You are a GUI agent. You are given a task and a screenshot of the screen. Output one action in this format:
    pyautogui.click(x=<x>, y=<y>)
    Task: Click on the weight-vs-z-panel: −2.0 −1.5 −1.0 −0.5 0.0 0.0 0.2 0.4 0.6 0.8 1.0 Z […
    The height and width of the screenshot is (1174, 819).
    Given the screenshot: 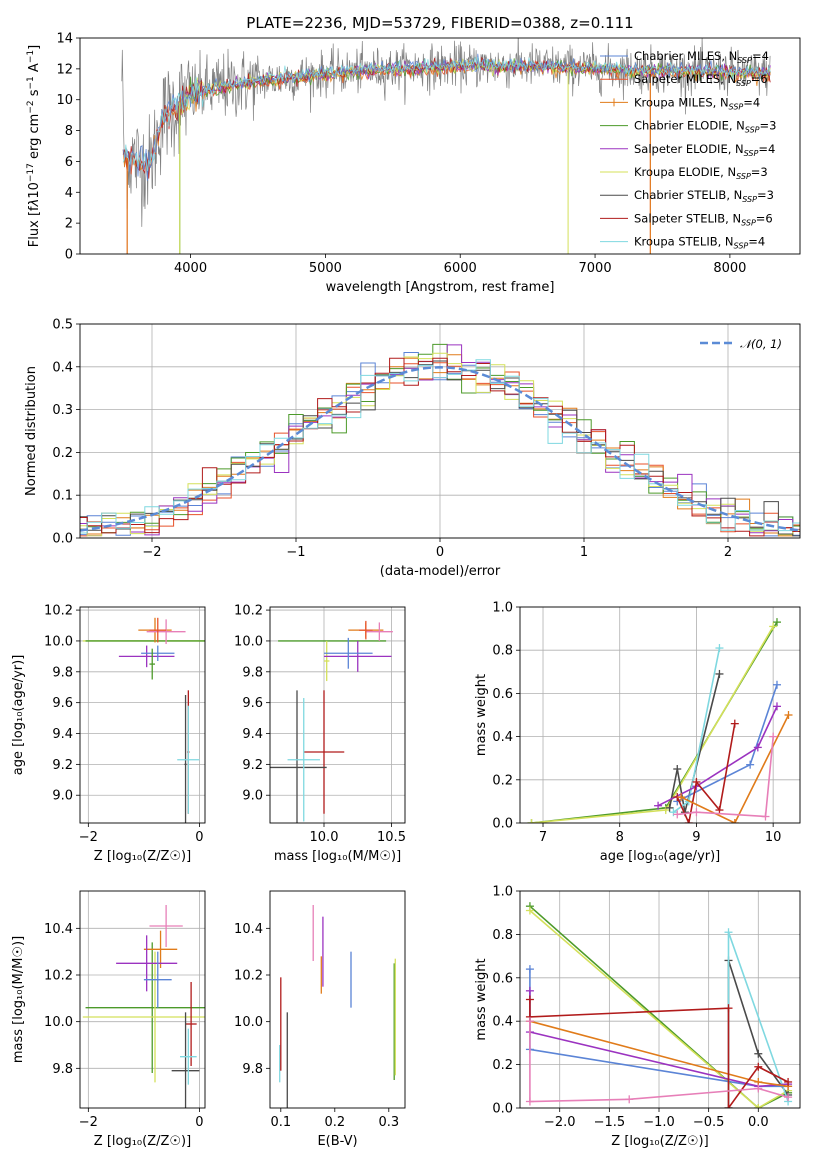 What is the action you would take?
    pyautogui.click(x=637, y=1017)
    